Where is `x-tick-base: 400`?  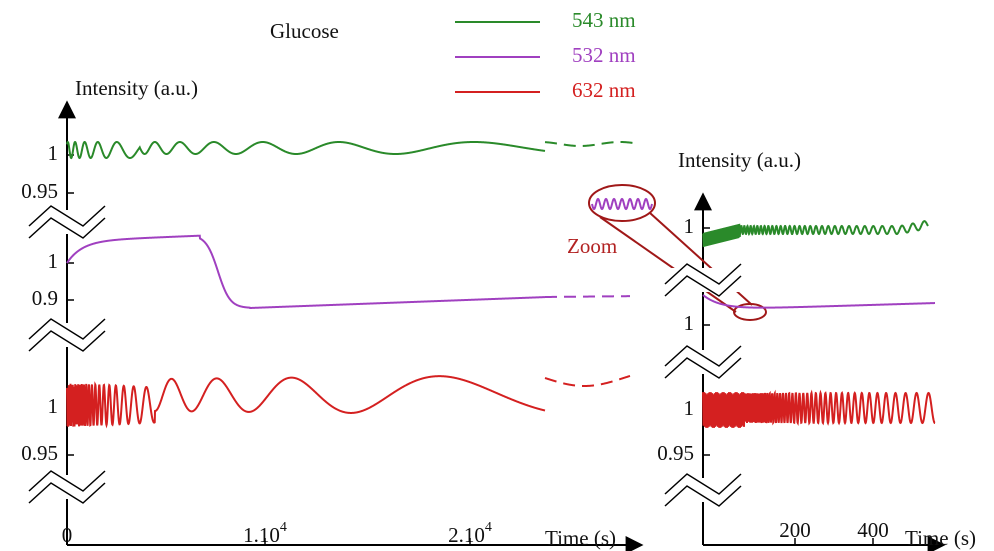
x-tick-base: 400 is located at coordinates (873, 530).